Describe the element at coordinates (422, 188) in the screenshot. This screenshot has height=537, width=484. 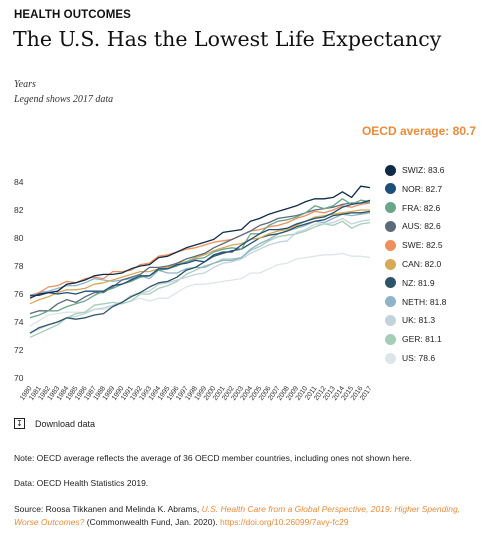
I see `legend-label: NOR: 82.7` at that location.